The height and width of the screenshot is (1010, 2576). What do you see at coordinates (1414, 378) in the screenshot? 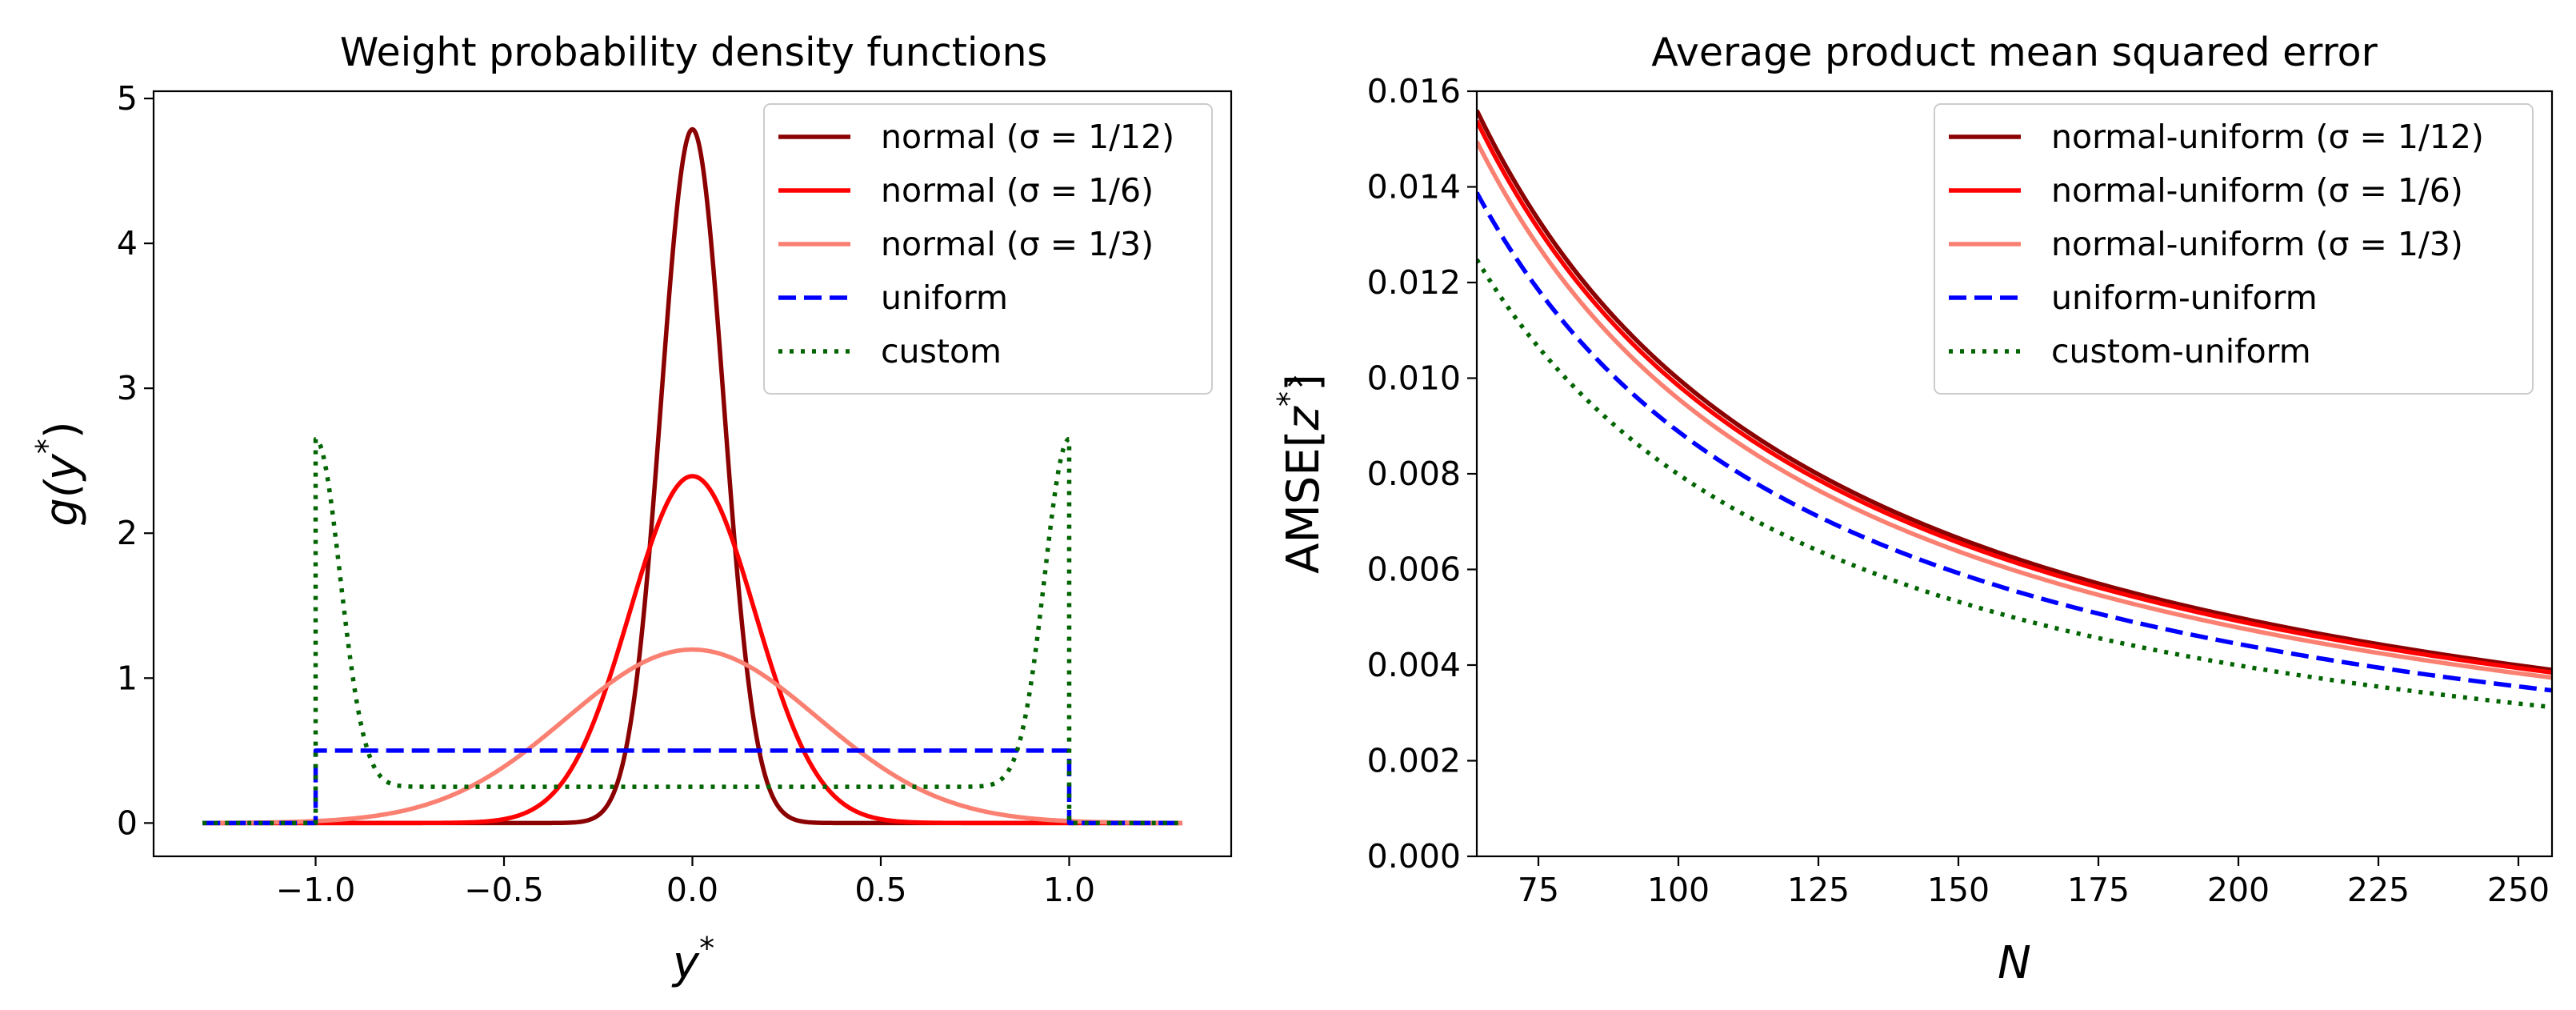
I see `y-tick-label: 0.010` at bounding box center [1414, 378].